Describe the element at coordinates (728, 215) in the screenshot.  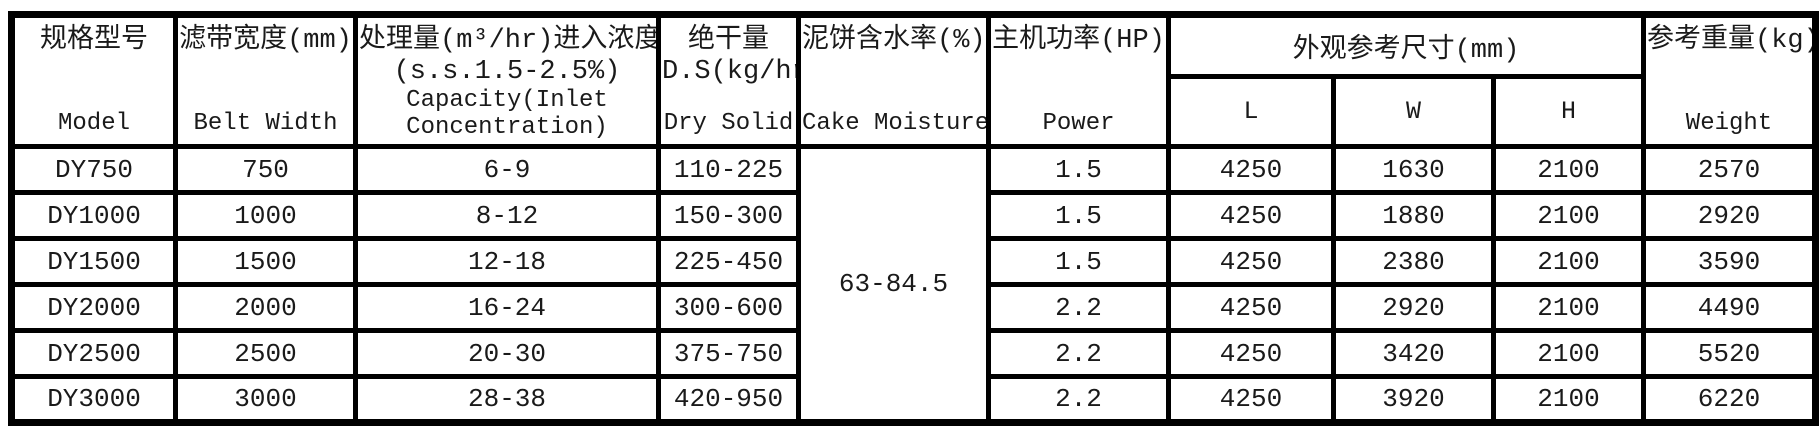
I see `cell-dry-solid: 150-300` at that location.